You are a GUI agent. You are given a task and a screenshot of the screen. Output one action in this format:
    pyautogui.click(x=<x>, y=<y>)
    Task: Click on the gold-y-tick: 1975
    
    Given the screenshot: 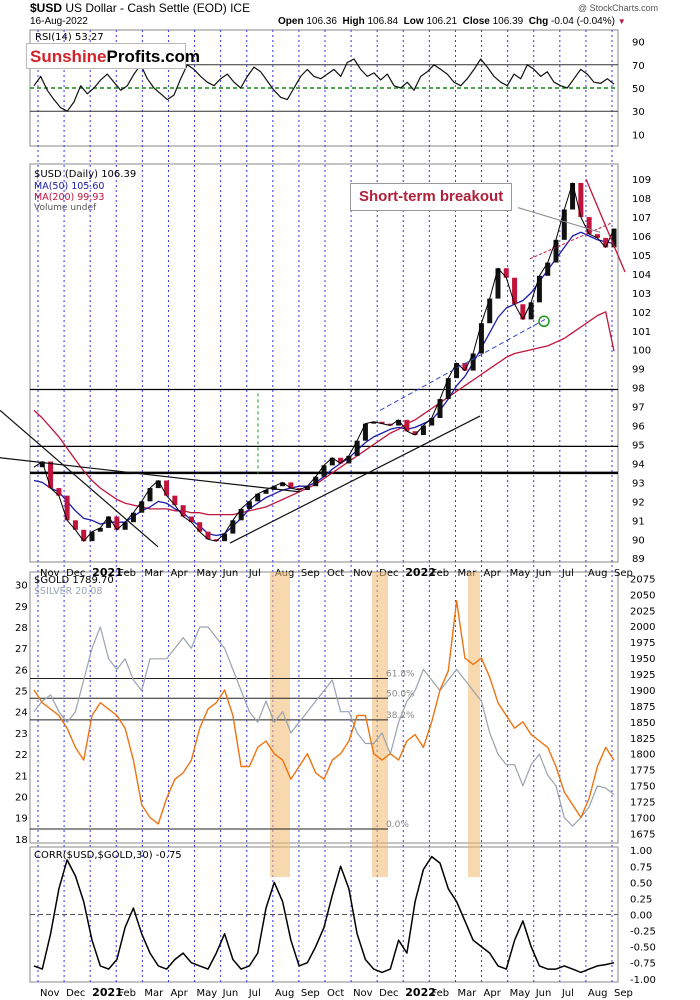 What is the action you would take?
    pyautogui.click(x=642, y=643)
    